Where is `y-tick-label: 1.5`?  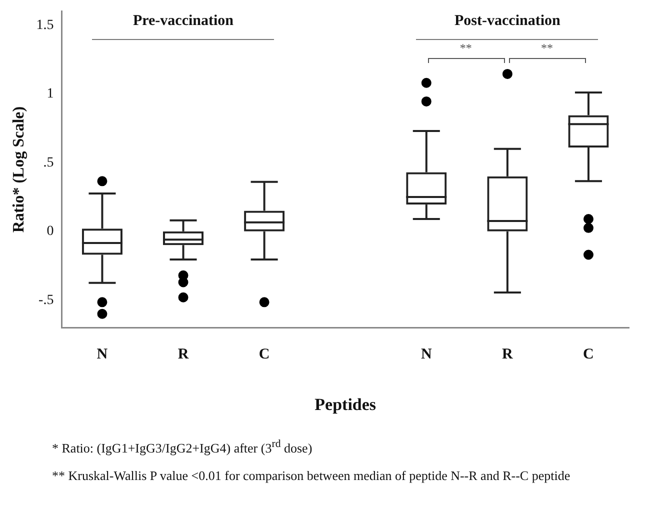 y-tick-label: 1.5 is located at coordinates (45, 25).